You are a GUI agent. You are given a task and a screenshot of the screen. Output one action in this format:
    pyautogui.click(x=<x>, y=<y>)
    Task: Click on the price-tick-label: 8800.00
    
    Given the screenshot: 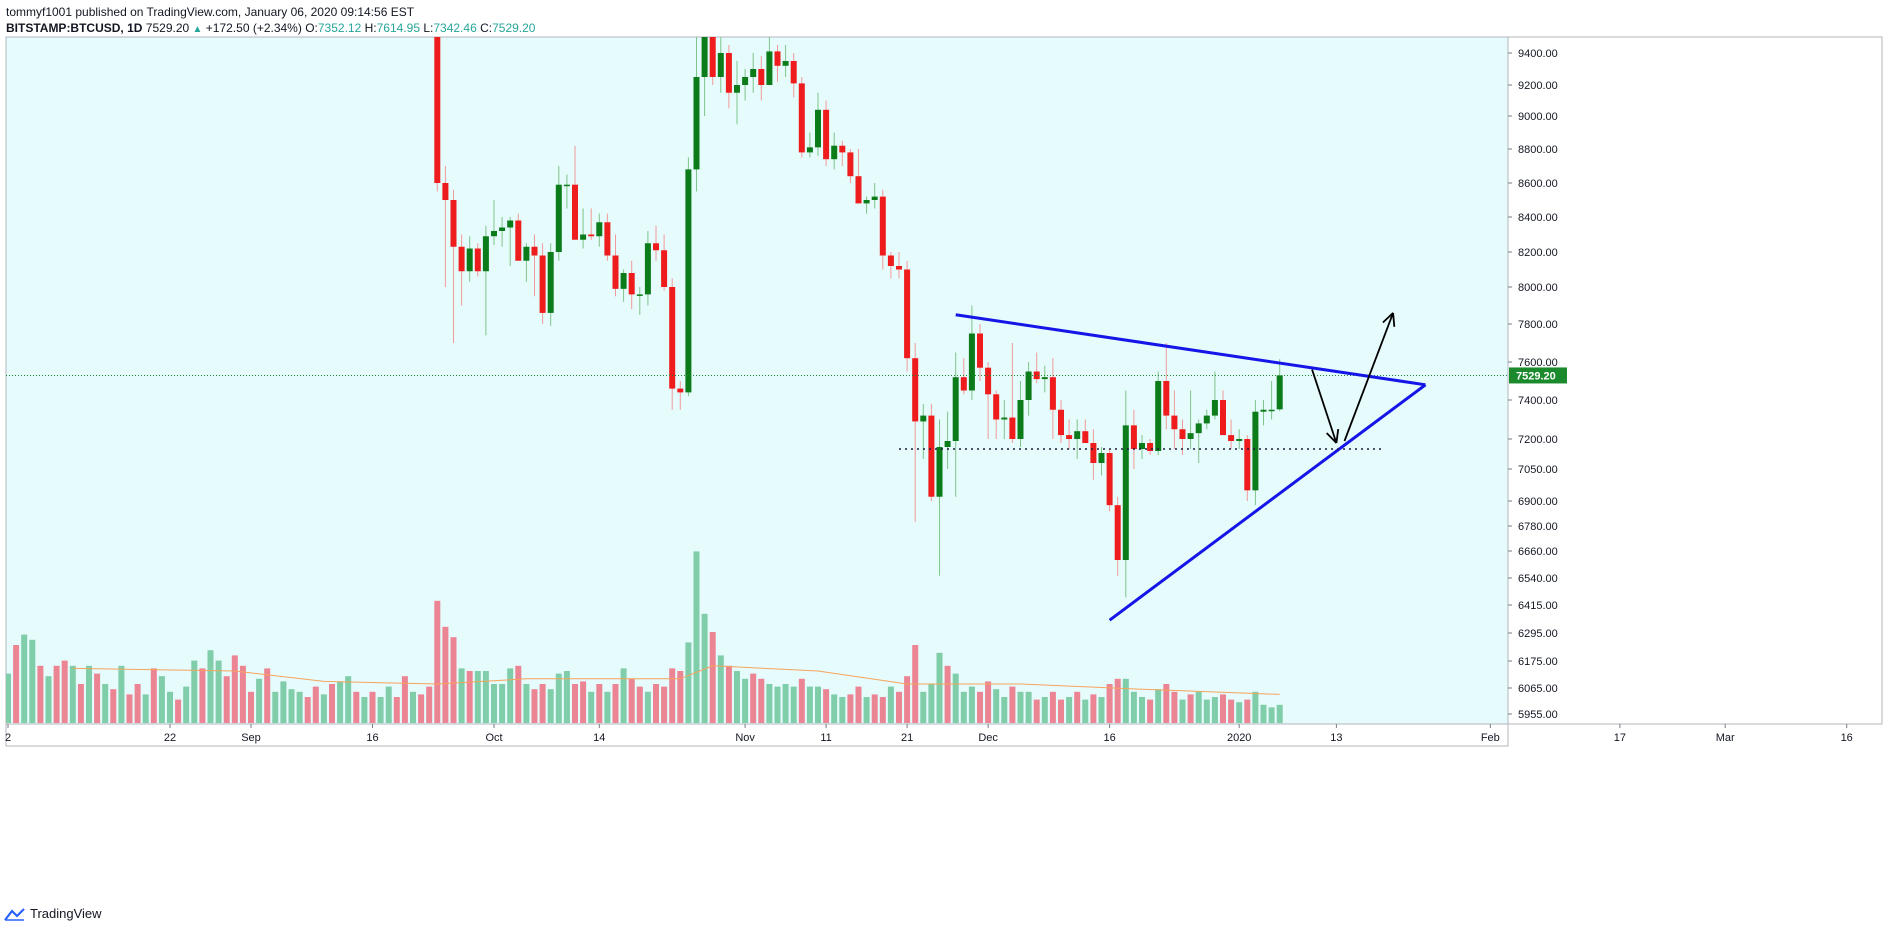 What is the action you would take?
    pyautogui.click(x=1538, y=150)
    